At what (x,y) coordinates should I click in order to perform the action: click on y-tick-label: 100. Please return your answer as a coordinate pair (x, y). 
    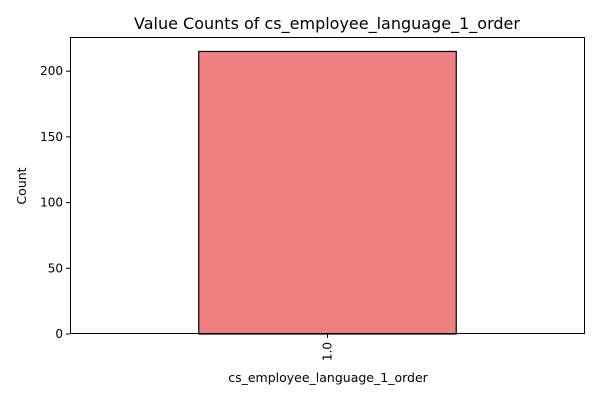
    Looking at the image, I should click on (51, 203).